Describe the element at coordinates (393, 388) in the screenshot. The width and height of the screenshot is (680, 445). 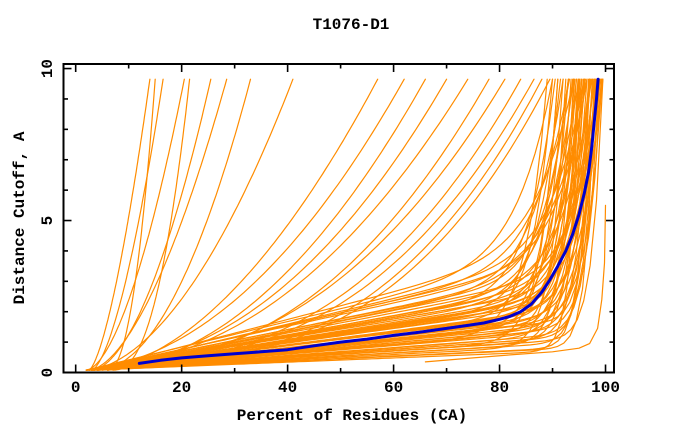
I see `x-tick-label: 60` at that location.